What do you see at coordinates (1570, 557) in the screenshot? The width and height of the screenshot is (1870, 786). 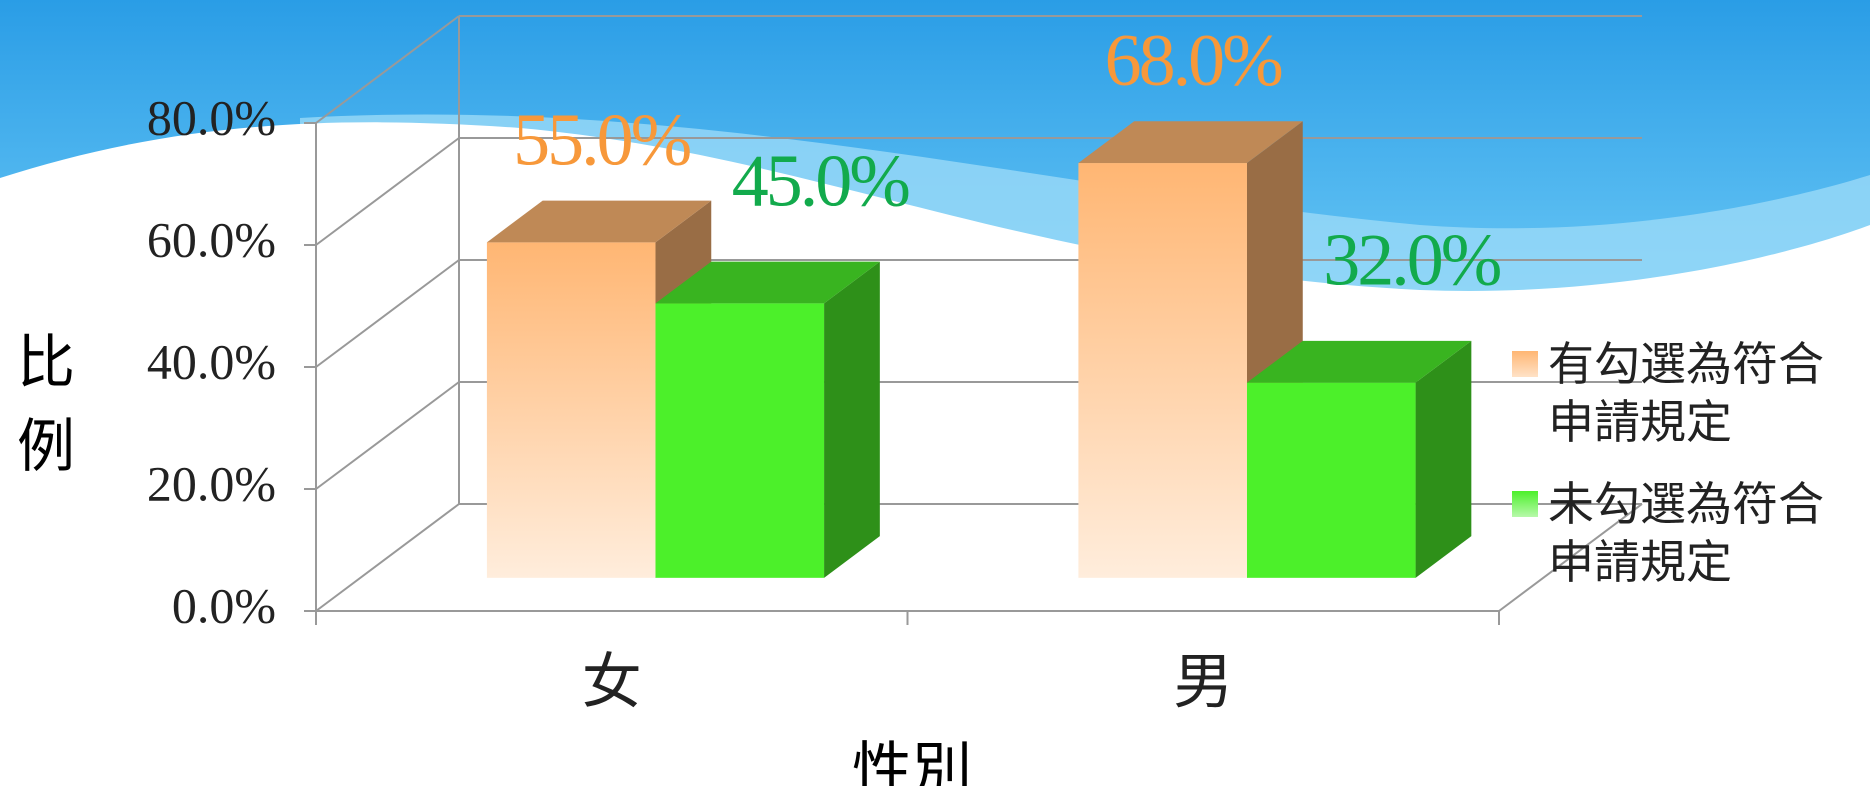 I see `axis-line` at bounding box center [1570, 557].